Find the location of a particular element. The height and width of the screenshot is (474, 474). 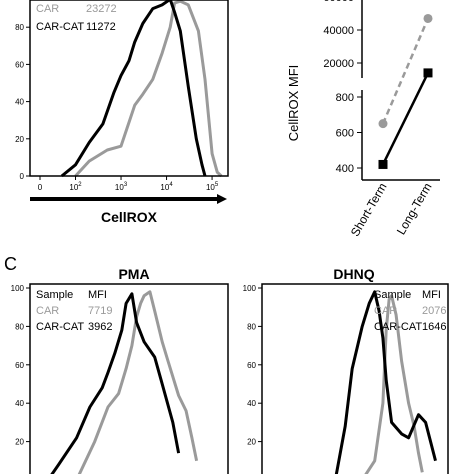

mfi-car-connector is located at coordinates (405, 71).